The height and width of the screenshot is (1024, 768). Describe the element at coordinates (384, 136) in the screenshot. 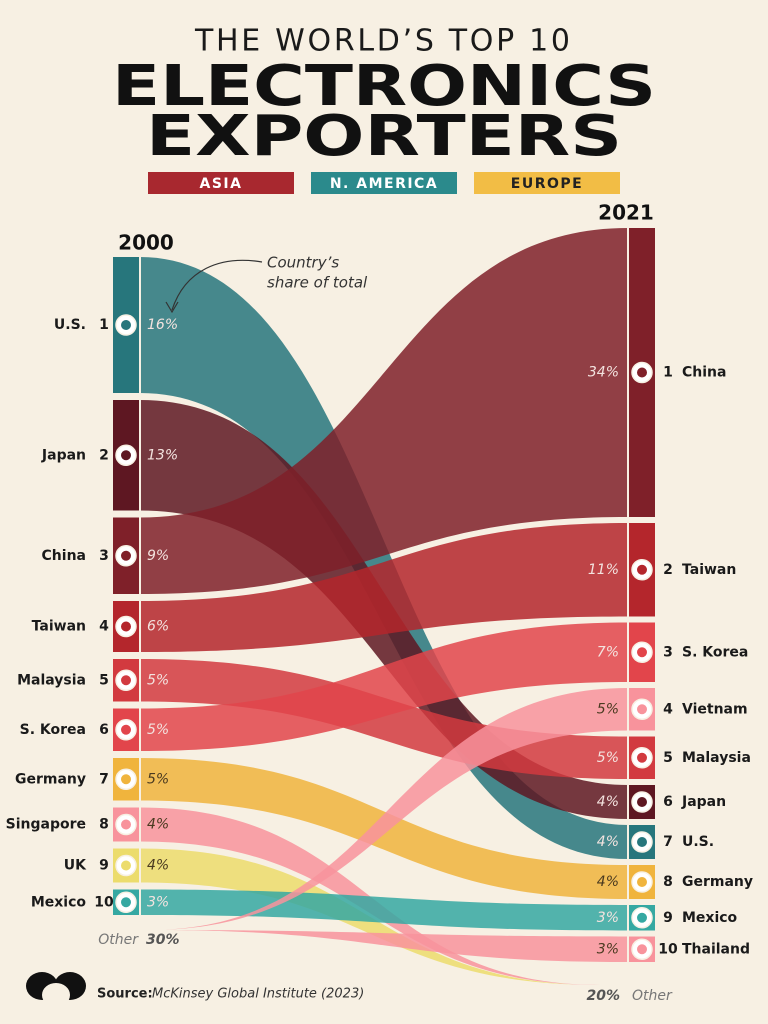

I see `title-line: EXPORTERS` at that location.